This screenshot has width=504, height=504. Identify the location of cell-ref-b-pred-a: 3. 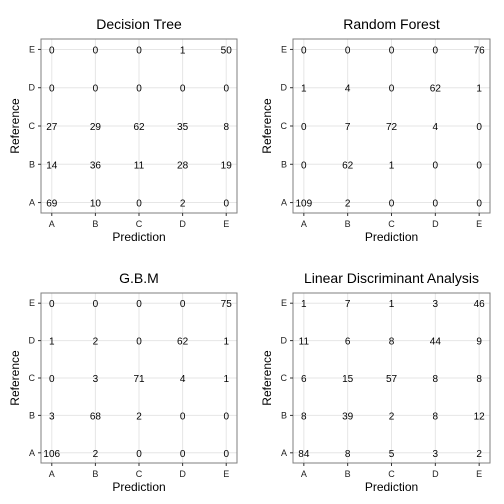
(52, 416).